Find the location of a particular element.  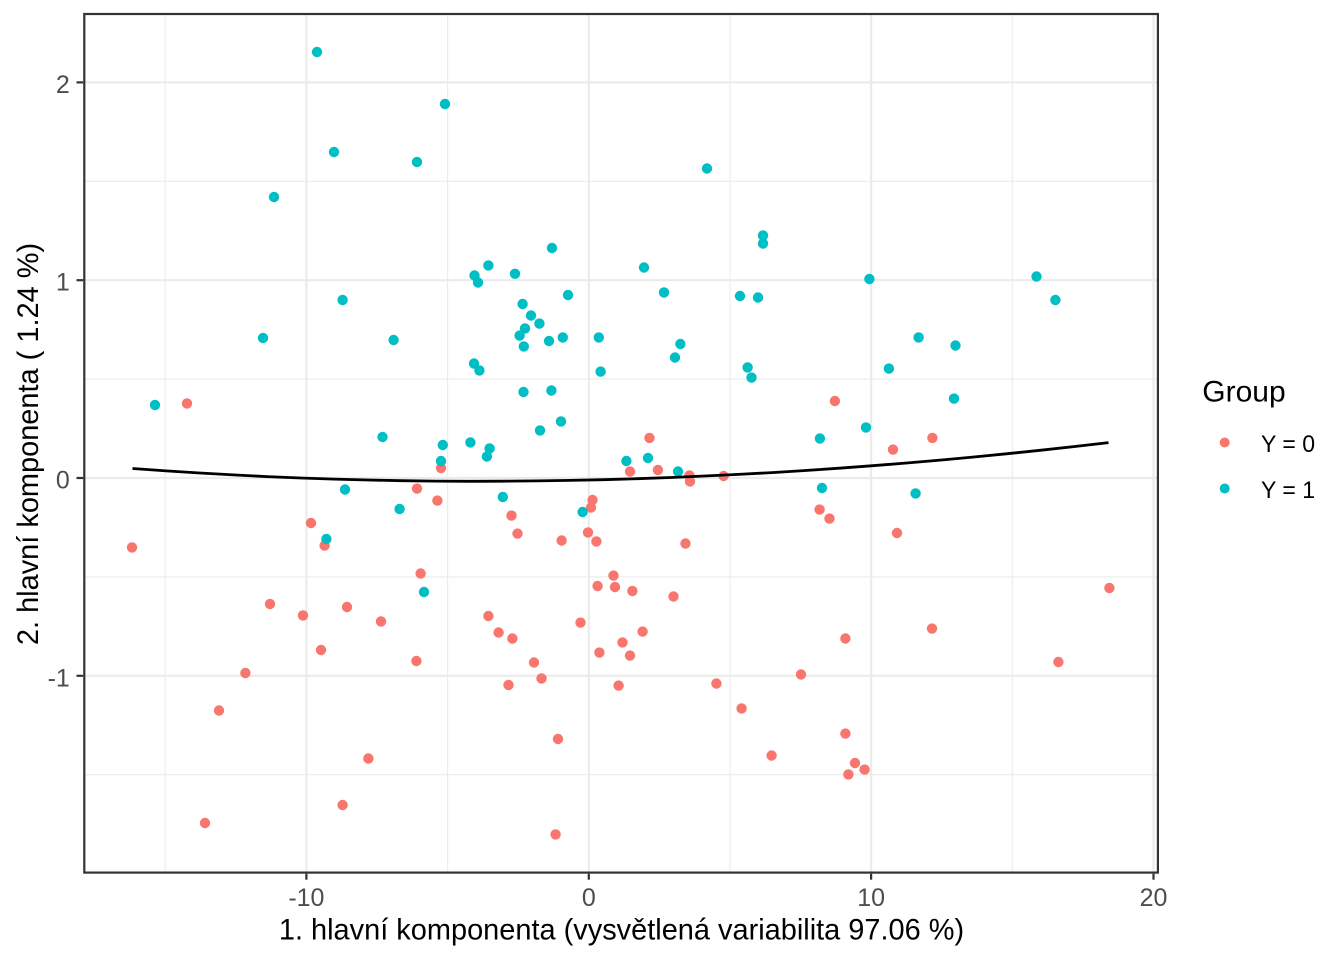

svg-text: 2 is located at coordinates (63, 85).